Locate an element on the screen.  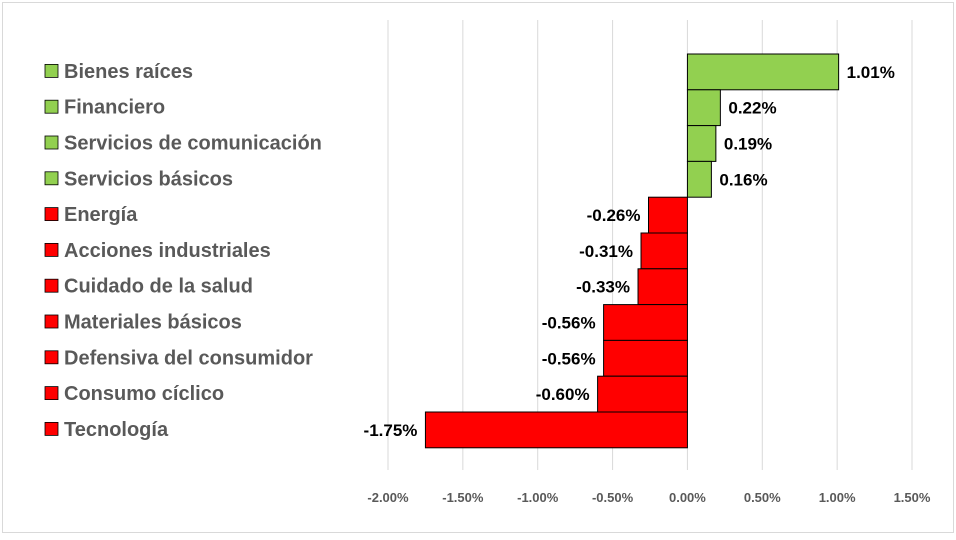
category-label: Acciones industriales is located at coordinates (167, 251).